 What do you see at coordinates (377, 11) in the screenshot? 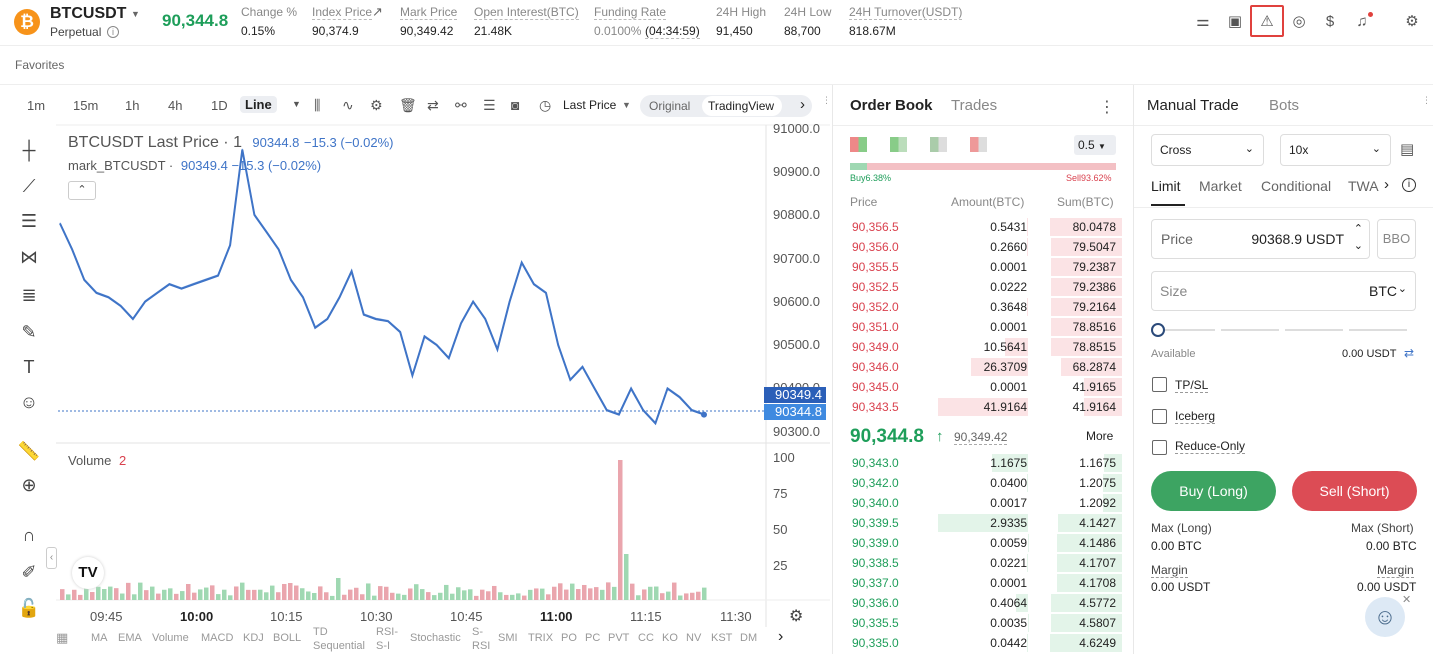
I see `external-link-icon: ↗` at bounding box center [377, 11].